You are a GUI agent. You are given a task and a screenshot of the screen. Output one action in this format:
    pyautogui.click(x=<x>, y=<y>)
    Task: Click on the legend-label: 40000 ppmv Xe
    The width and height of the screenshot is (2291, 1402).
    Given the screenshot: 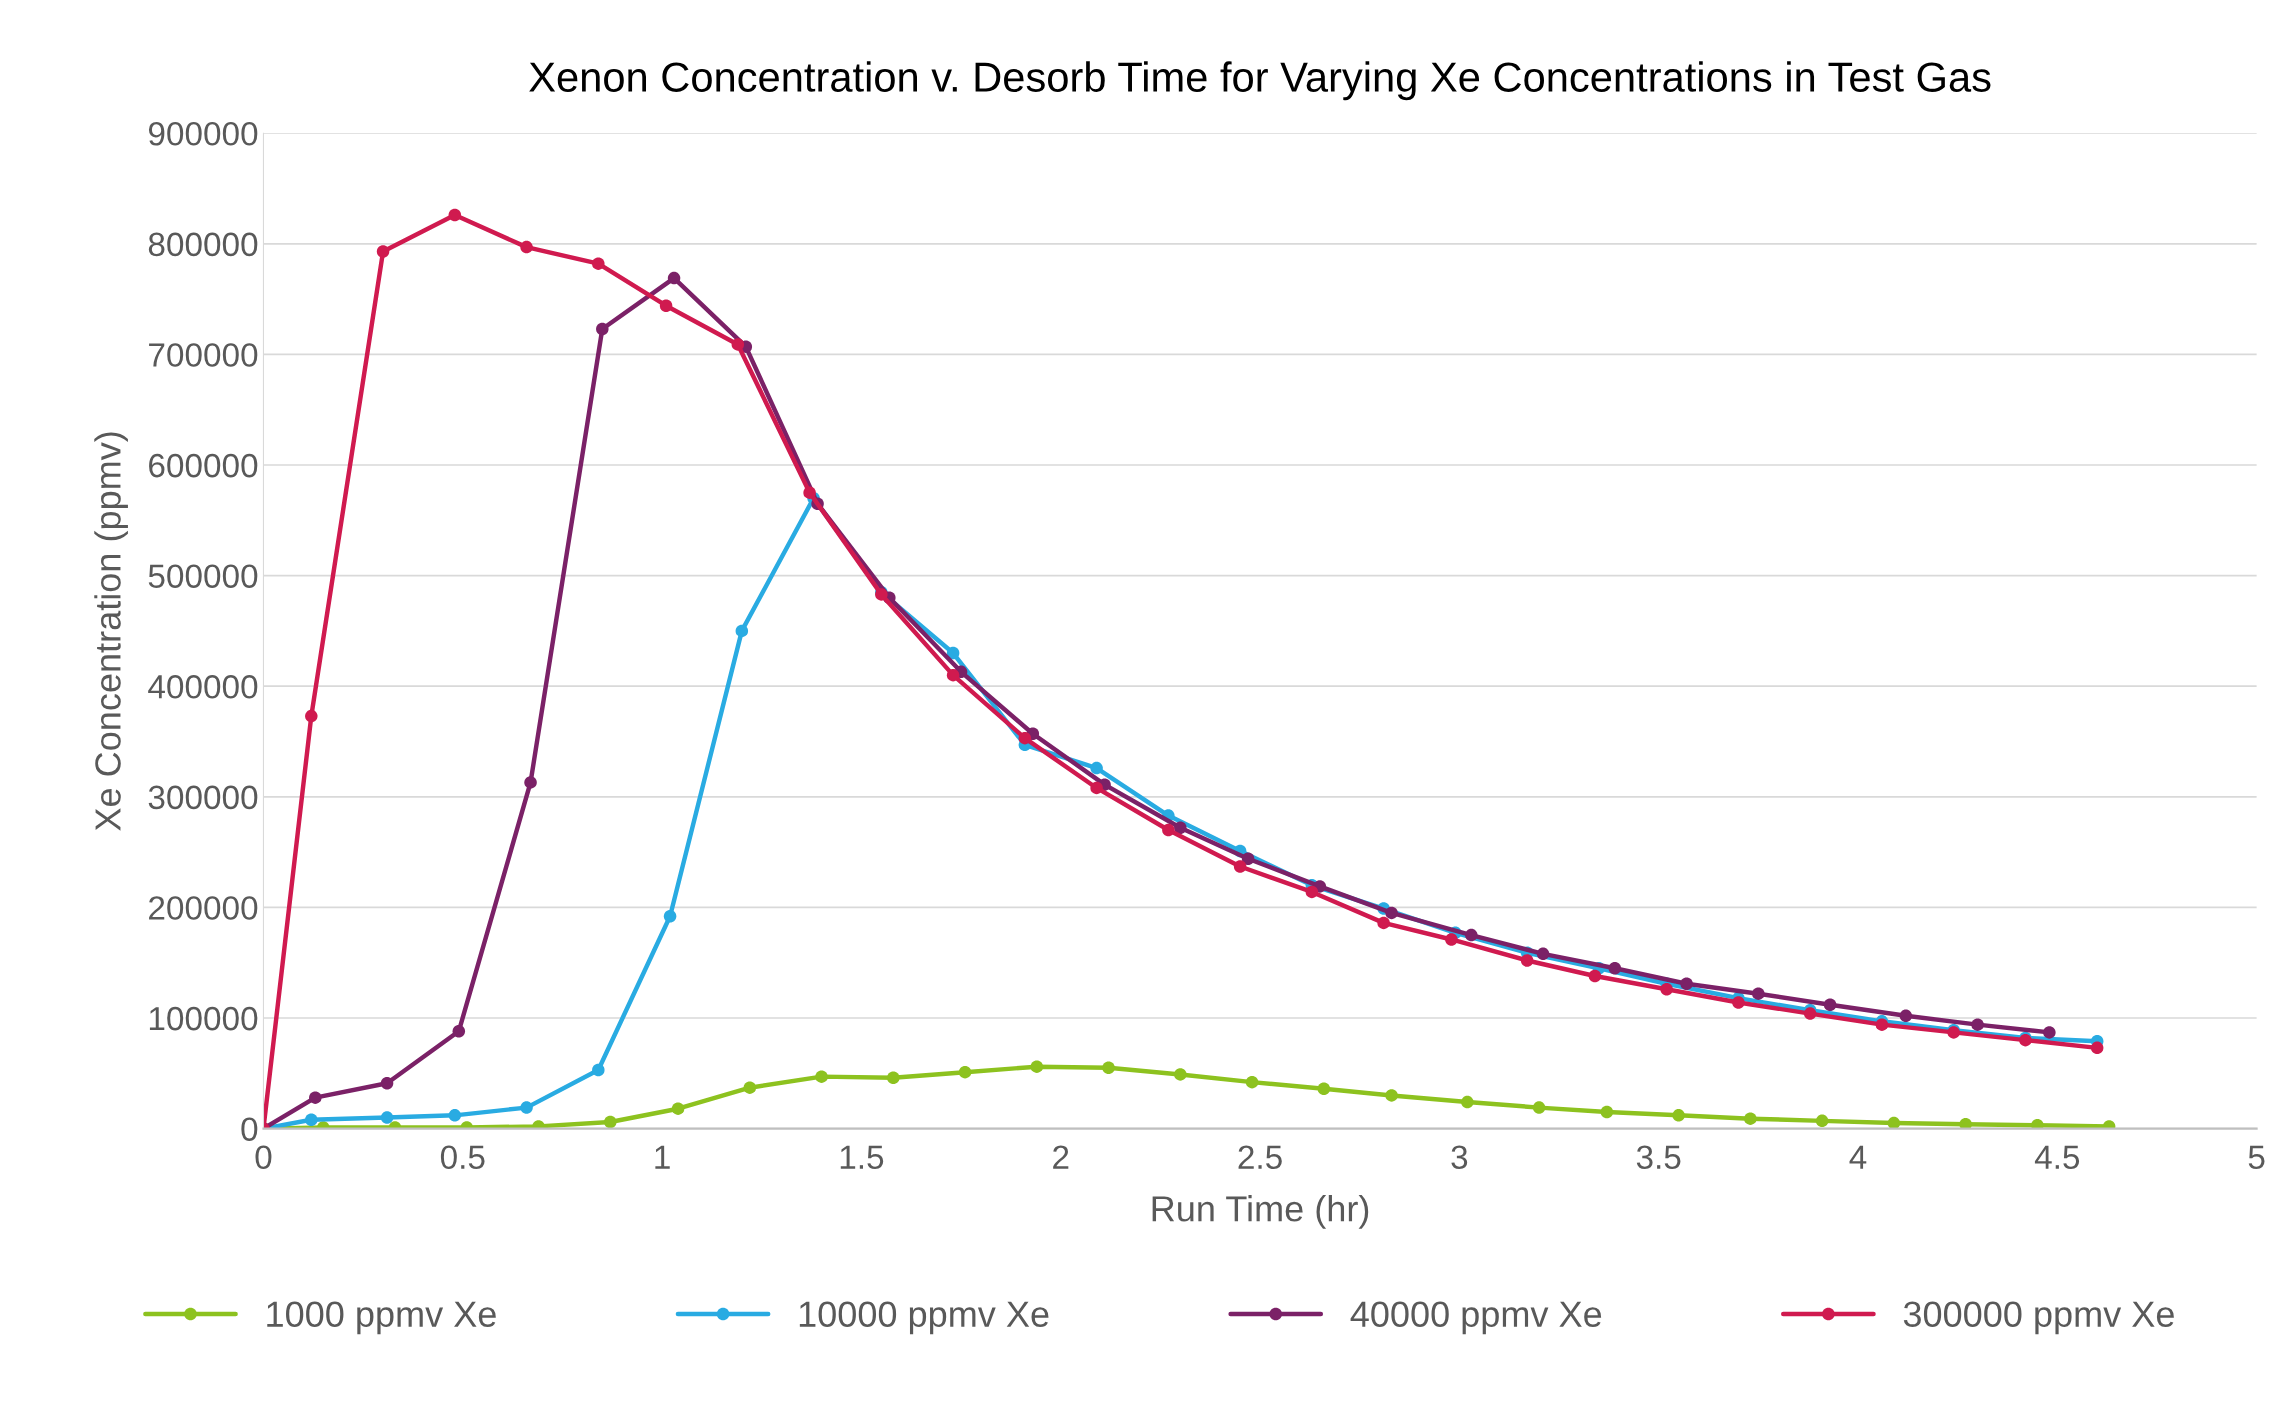 What is the action you would take?
    pyautogui.click(x=1476, y=1318)
    